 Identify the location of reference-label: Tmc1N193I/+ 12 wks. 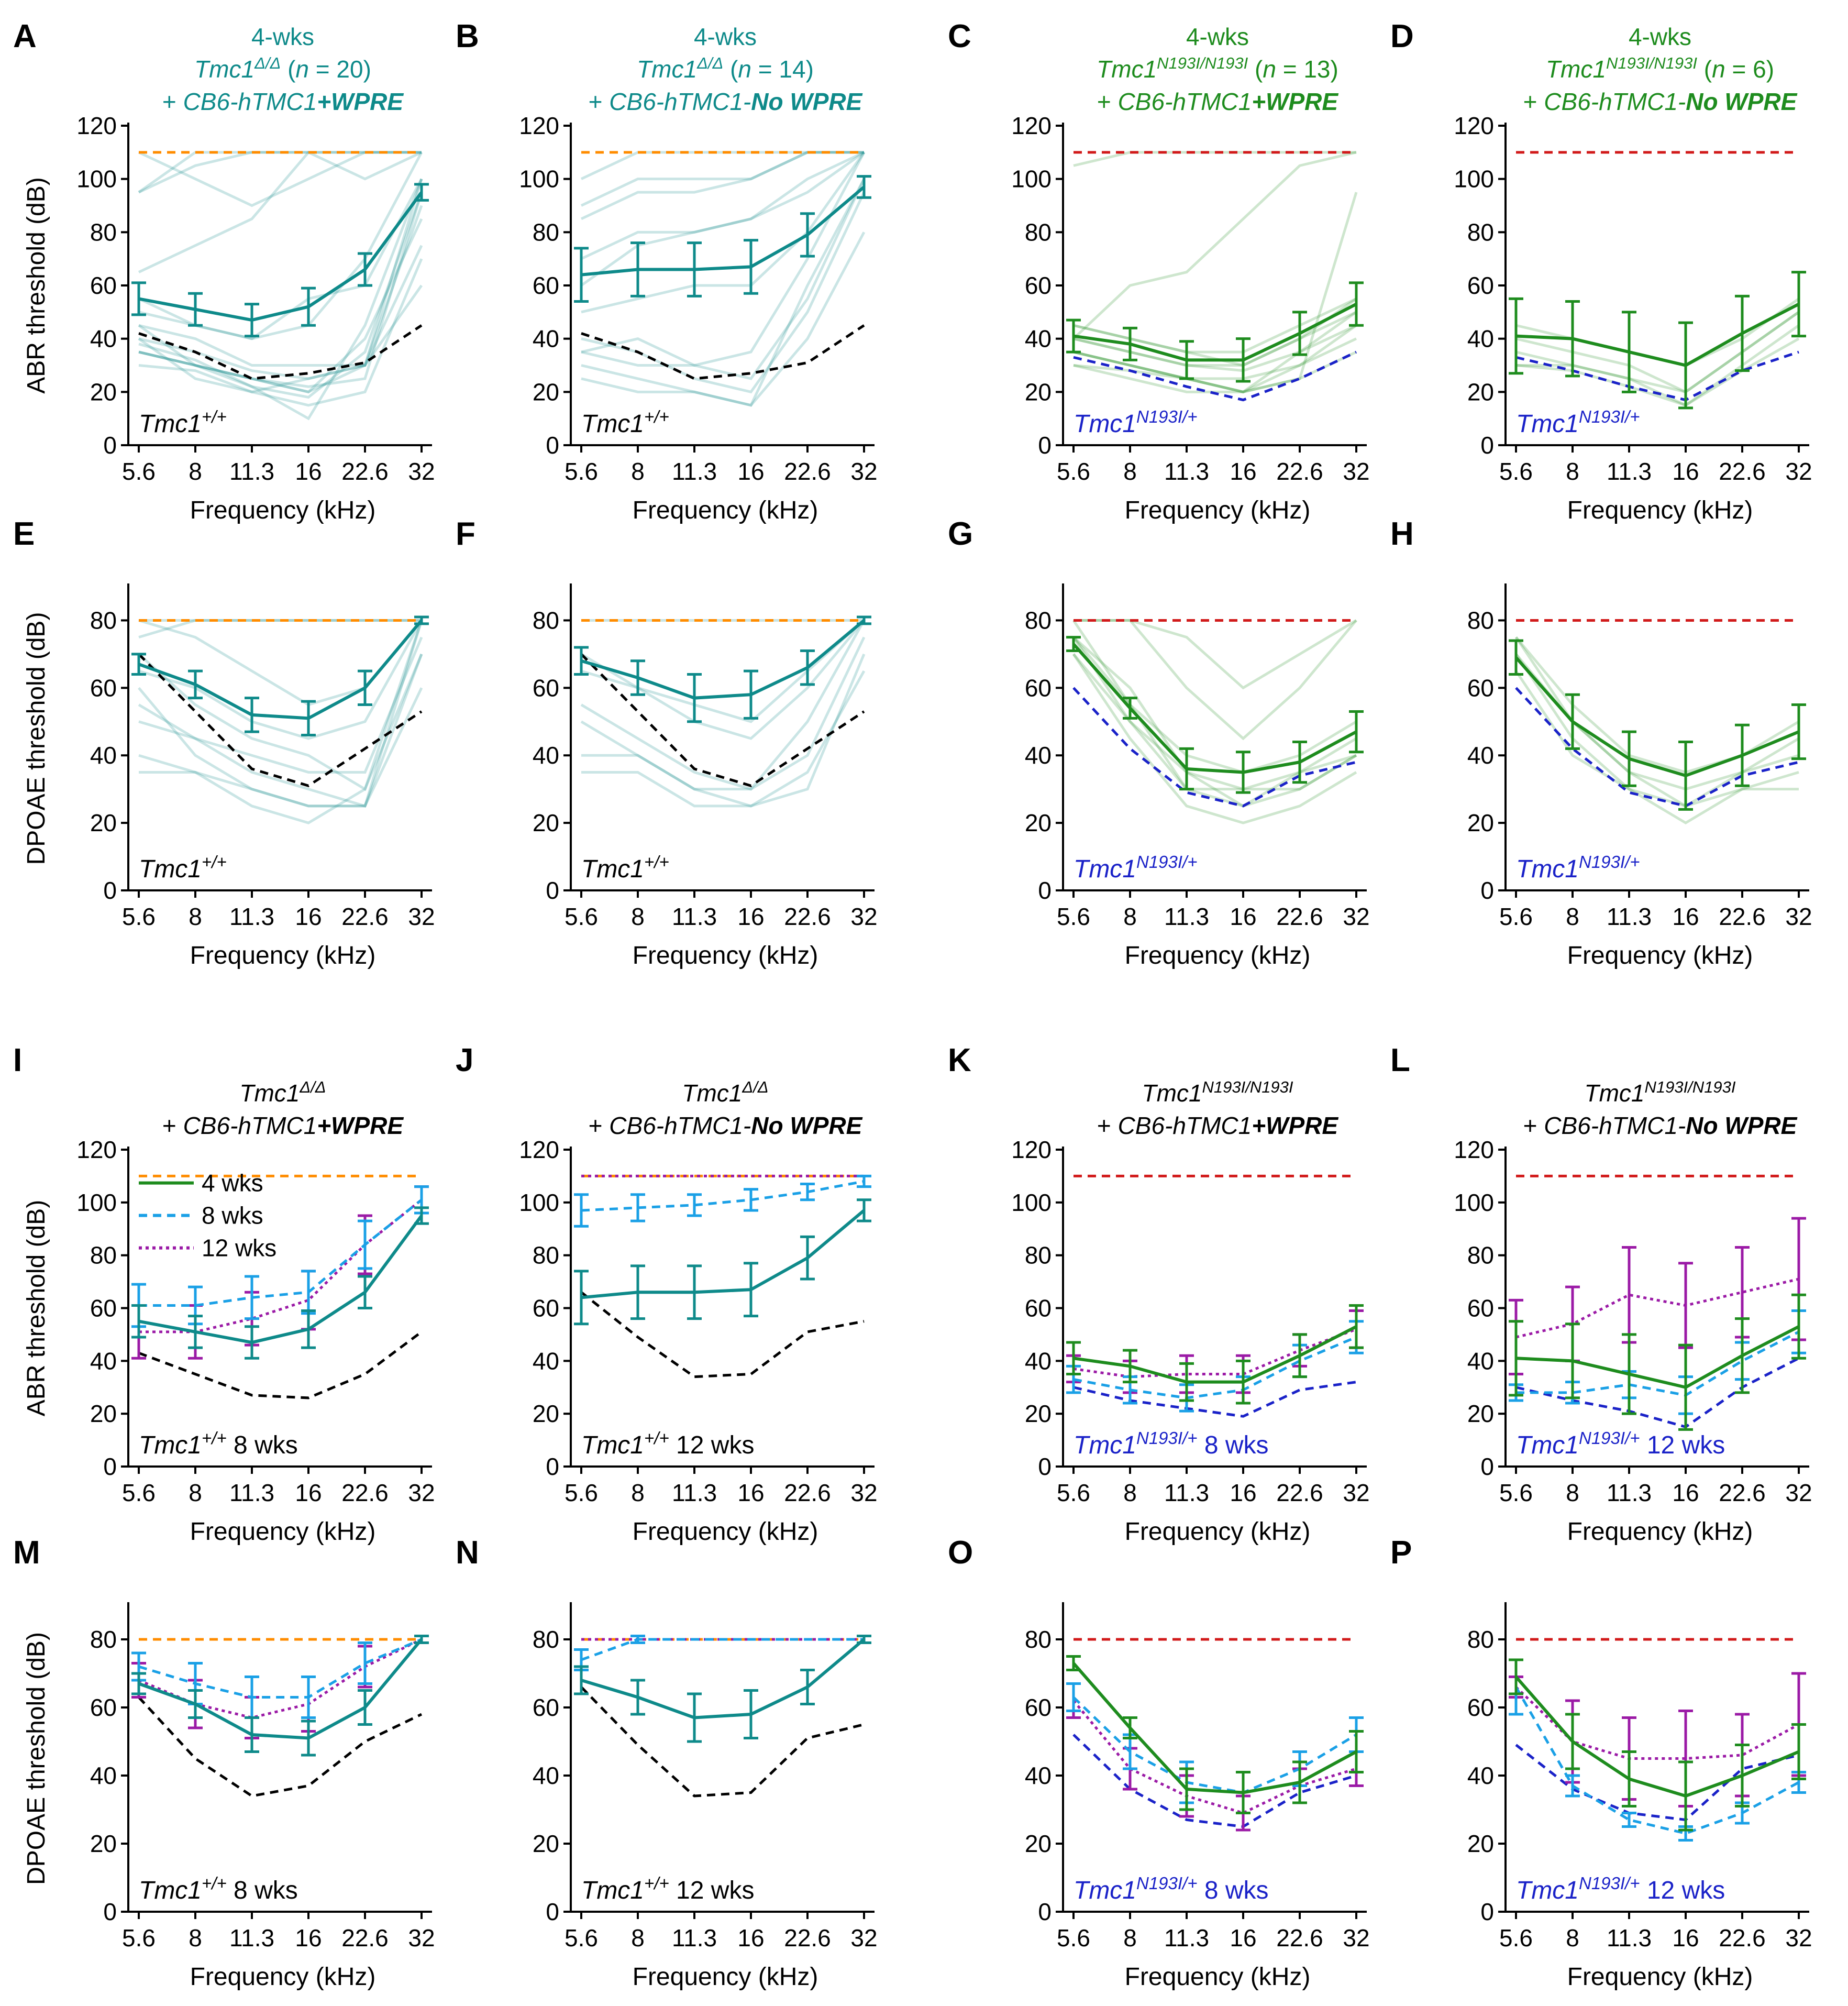
(1620, 1889).